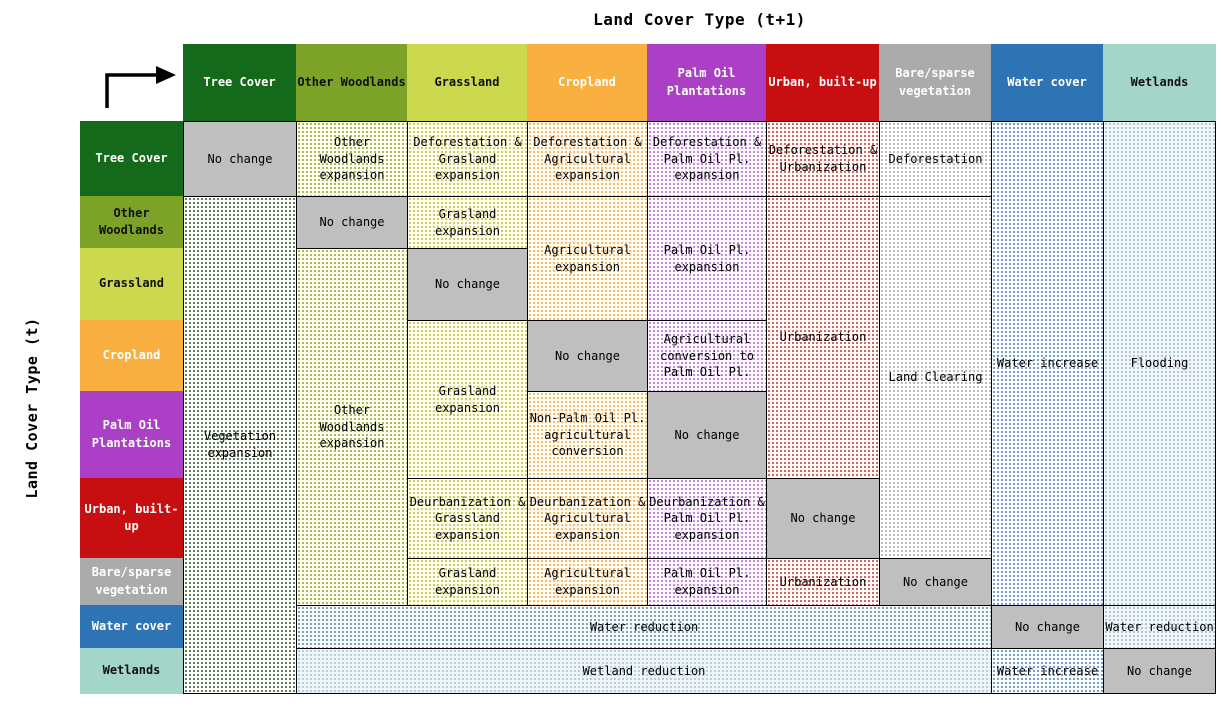 This screenshot has height=711, width=1221. Describe the element at coordinates (706, 82) in the screenshot. I see `col-header-palm-oil: Palm Oil Plantations` at that location.